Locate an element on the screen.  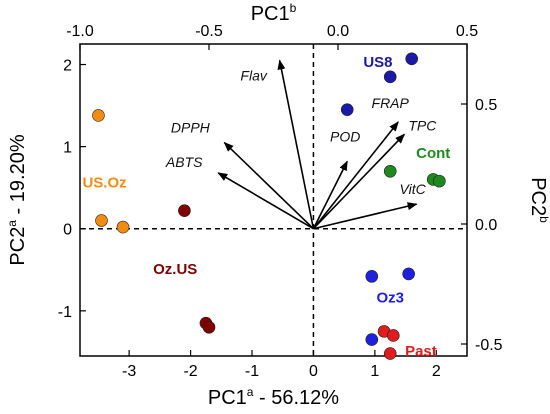
vector-arrow-dpph is located at coordinates (268, 185).